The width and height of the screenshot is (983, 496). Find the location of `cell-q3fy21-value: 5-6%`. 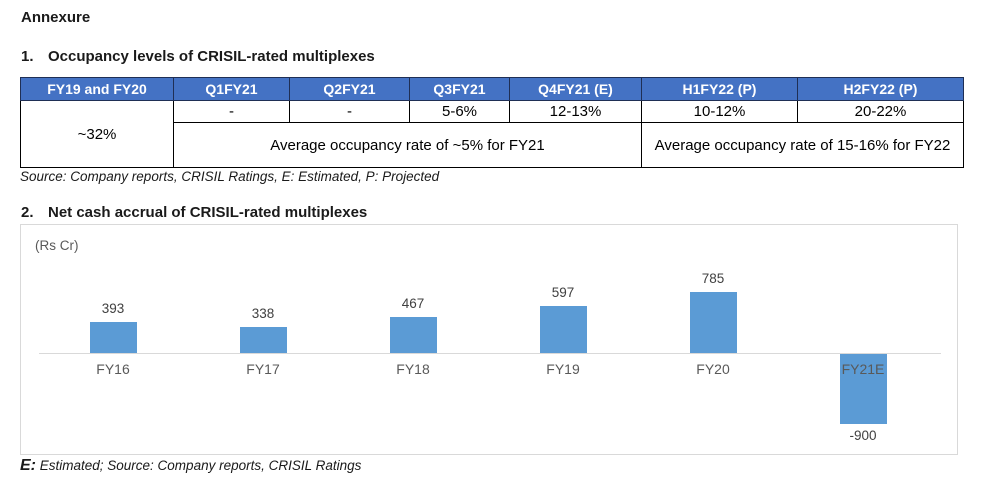

cell-q3fy21-value: 5-6% is located at coordinates (459, 111).